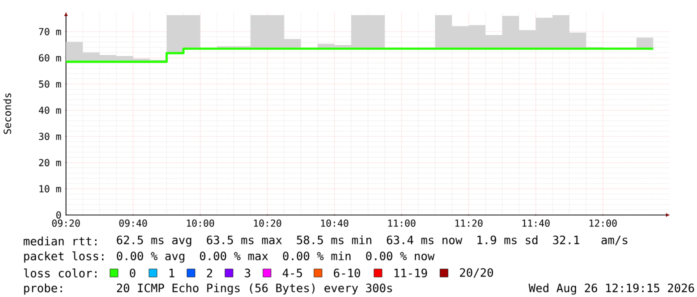 This screenshot has width=697, height=297. Describe the element at coordinates (7, 113) in the screenshot. I see `y-axis-title: Seconds` at that location.